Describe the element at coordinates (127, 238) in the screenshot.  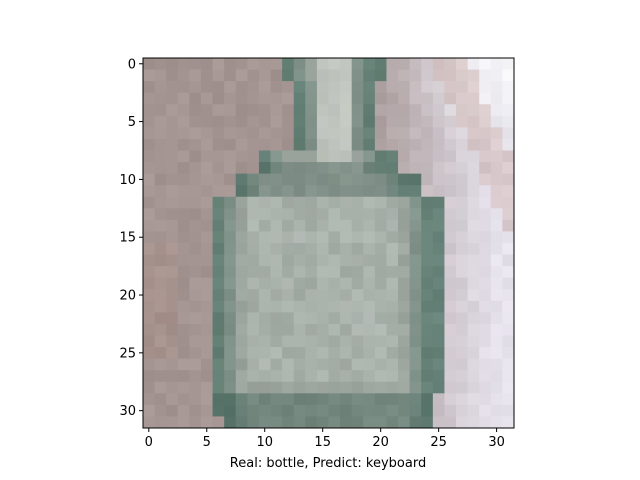
I see `y-tick-label: 15` at that location.